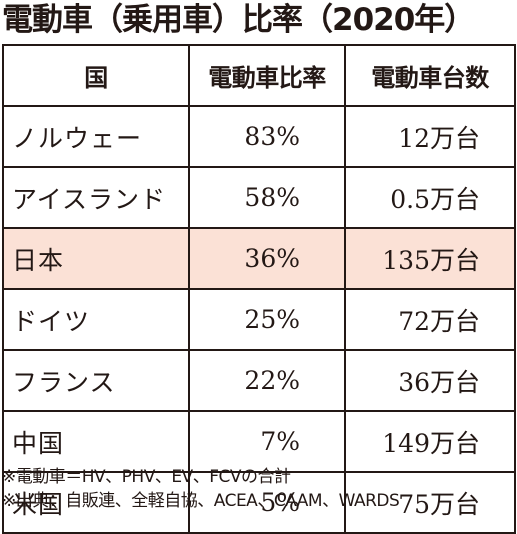  I want to click on ratio-cell: 25%, so click(267, 319).